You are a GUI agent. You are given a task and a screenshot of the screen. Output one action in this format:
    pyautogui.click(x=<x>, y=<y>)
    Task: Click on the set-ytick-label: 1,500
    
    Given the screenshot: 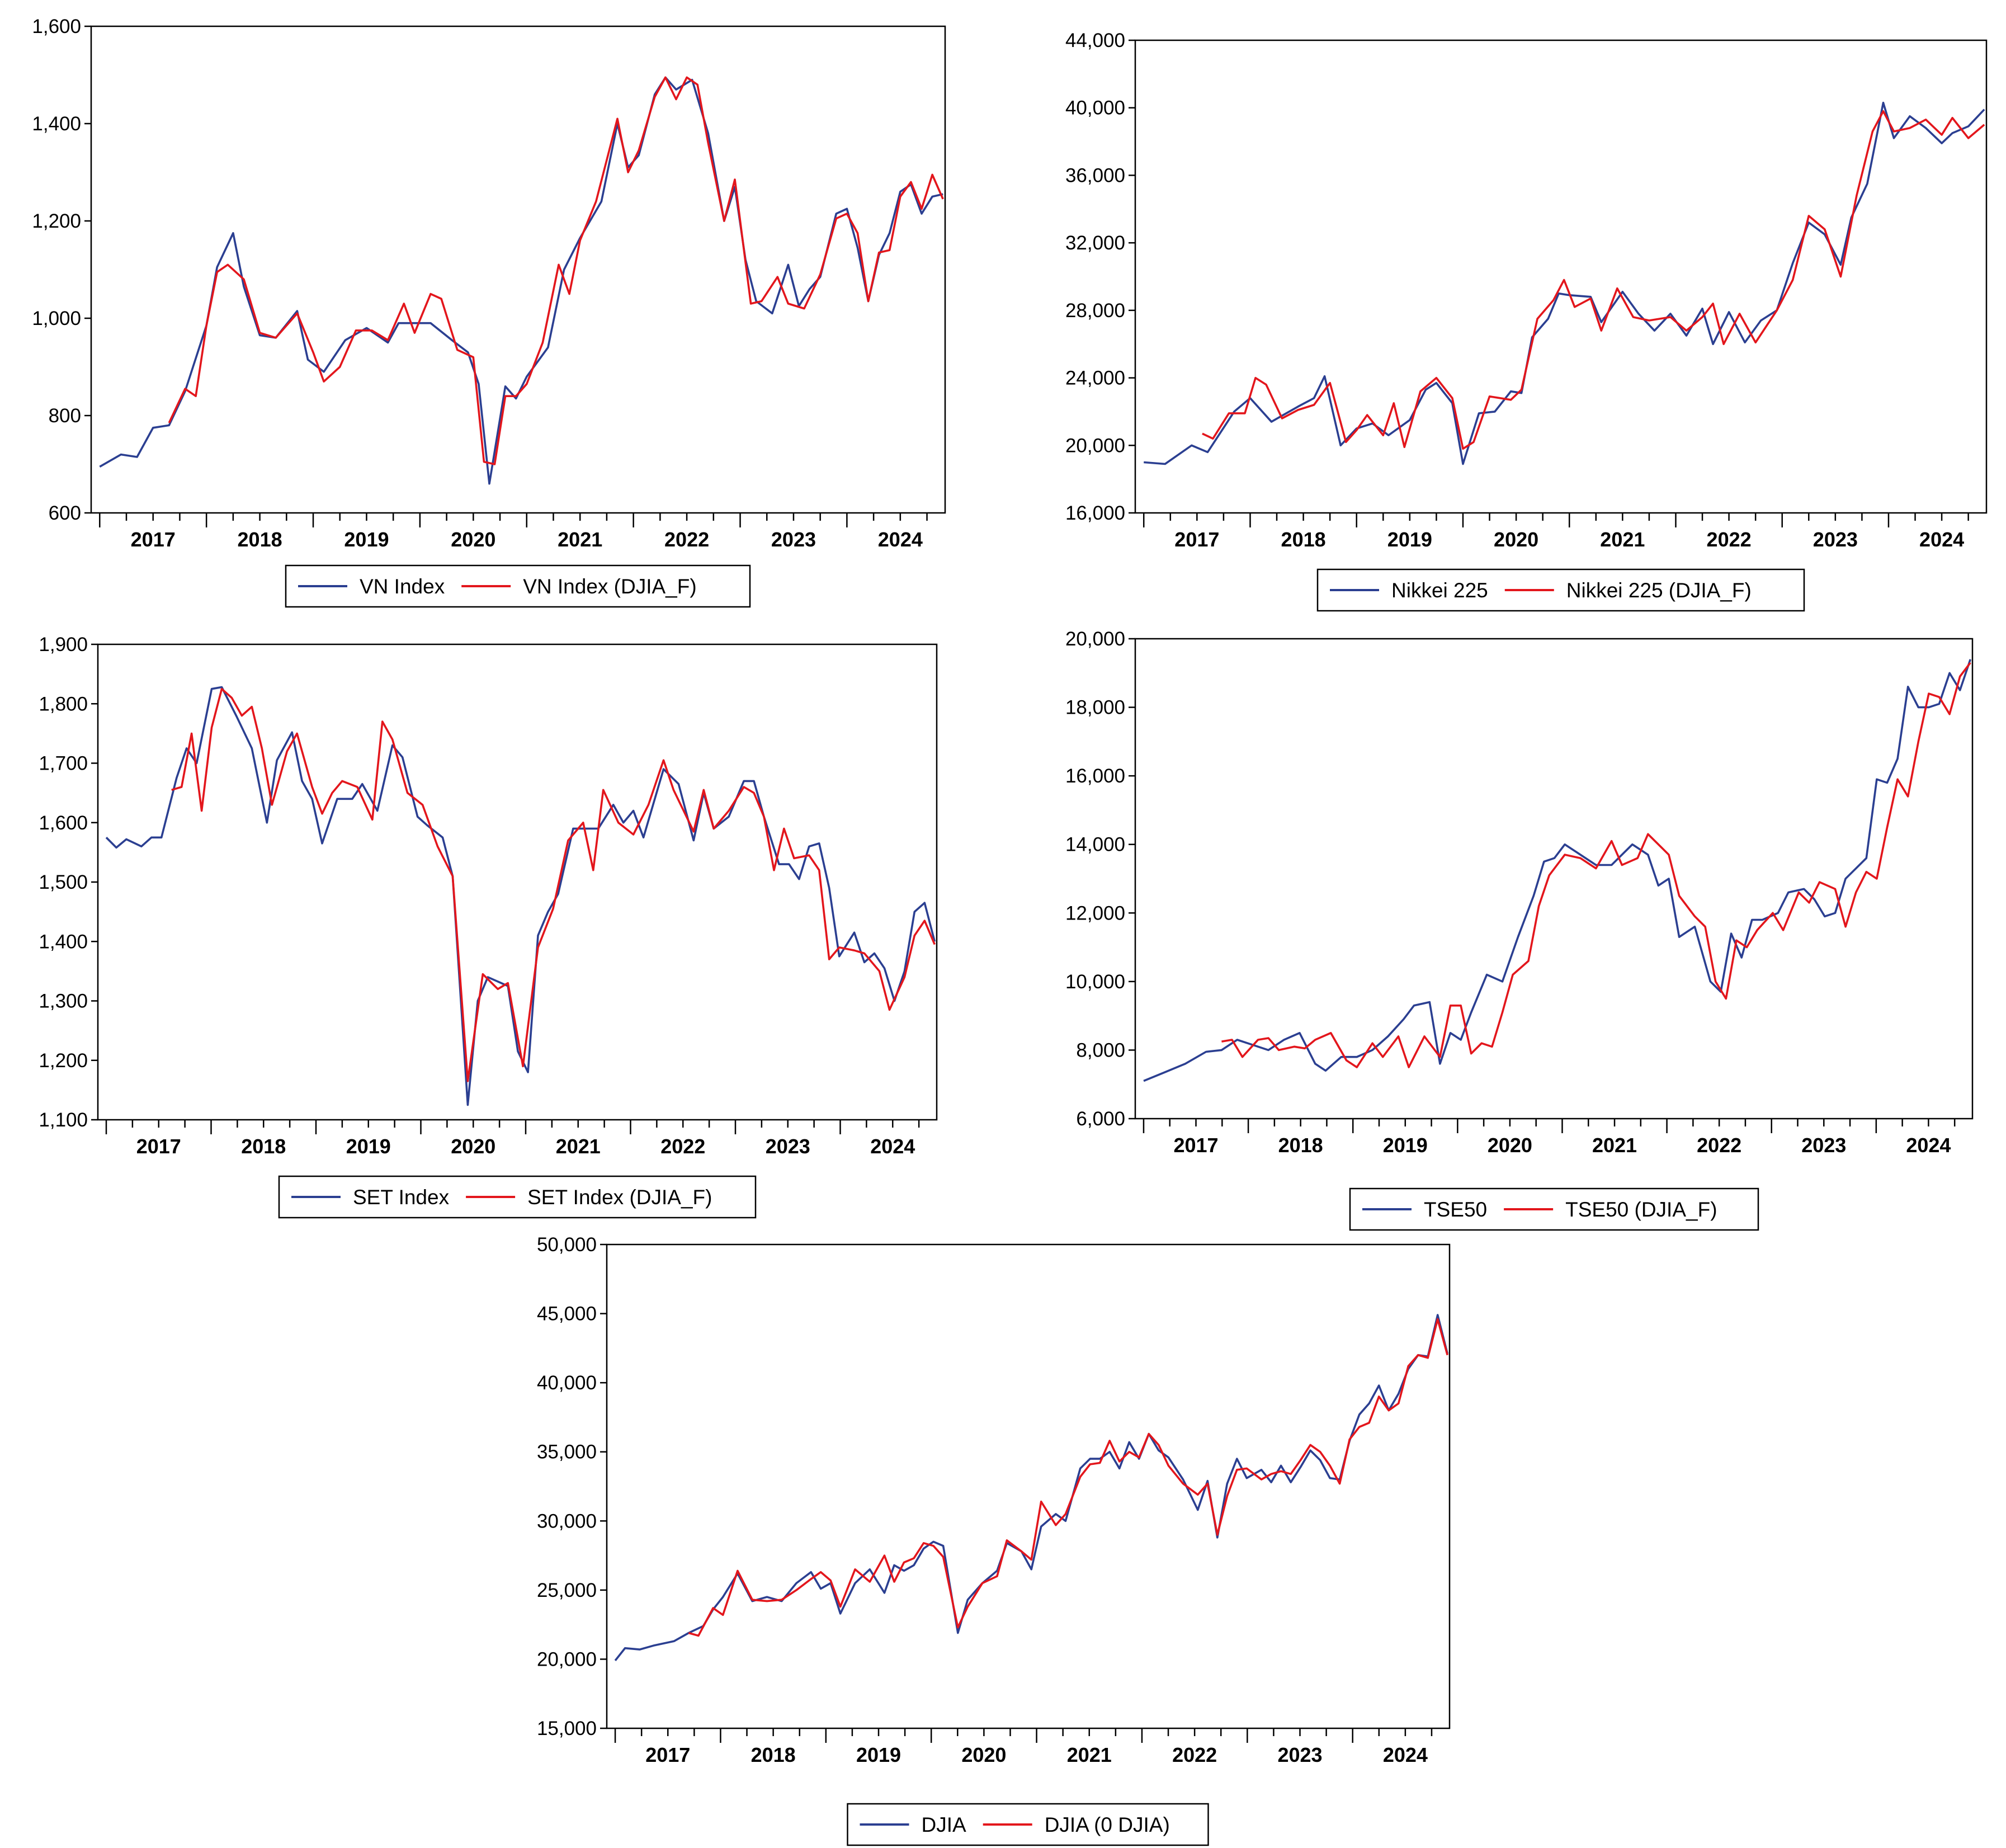 What is the action you would take?
    pyautogui.click(x=63, y=882)
    